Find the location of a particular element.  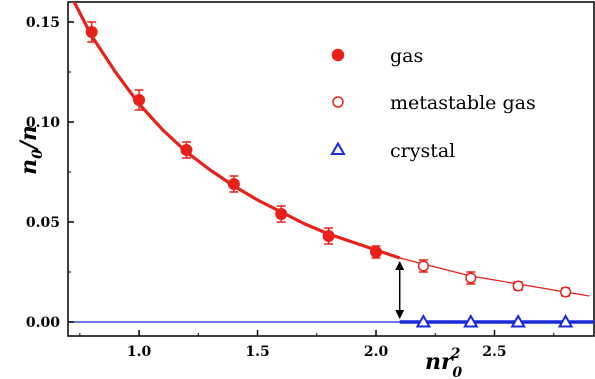

legend-marker-metastable-gas is located at coordinates (338, 102).